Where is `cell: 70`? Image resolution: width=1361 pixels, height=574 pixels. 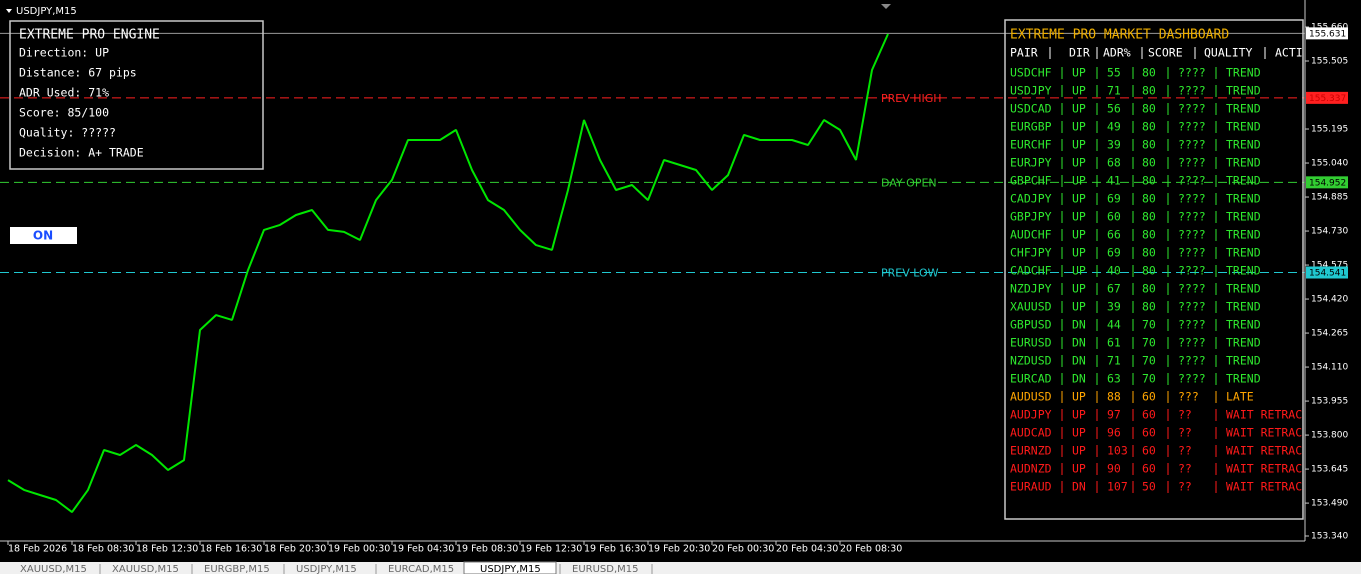 cell: 70 is located at coordinates (1149, 325).